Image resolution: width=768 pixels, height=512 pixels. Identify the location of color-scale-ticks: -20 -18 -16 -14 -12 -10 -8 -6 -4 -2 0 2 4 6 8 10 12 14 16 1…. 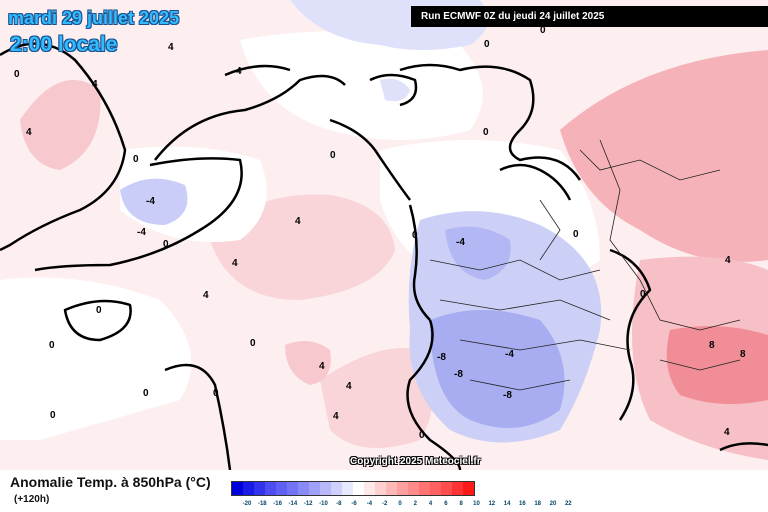
(401, 506).